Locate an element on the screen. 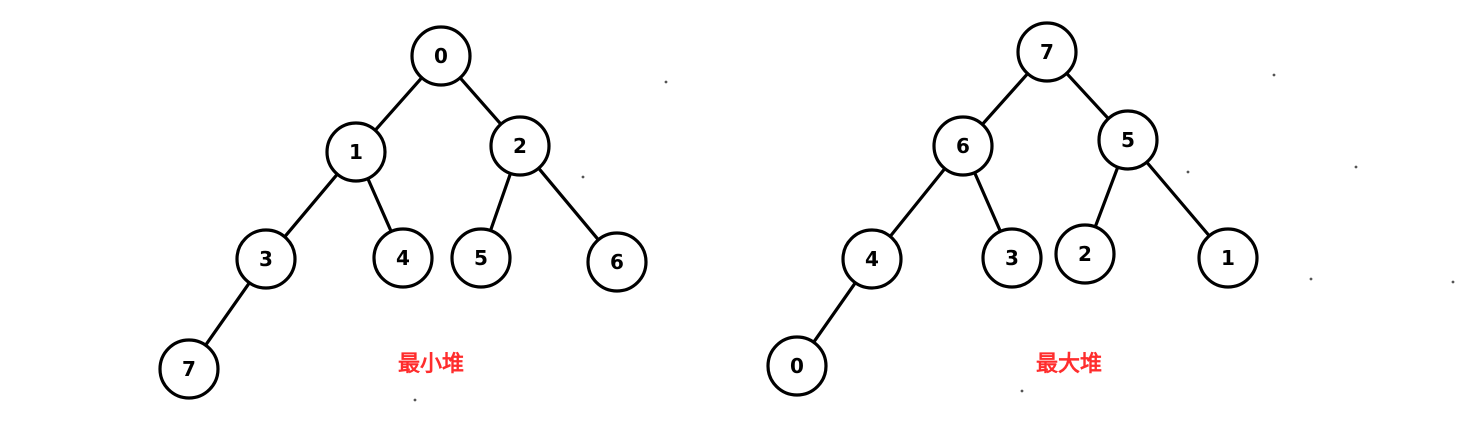 This screenshot has height=430, width=1476. max-heap-node-label: 5 is located at coordinates (1128, 140).